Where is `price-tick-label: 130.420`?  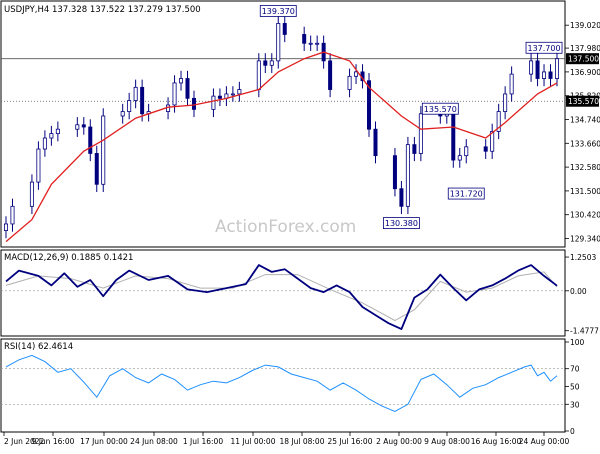
price-tick-label: 130.420 is located at coordinates (585, 215).